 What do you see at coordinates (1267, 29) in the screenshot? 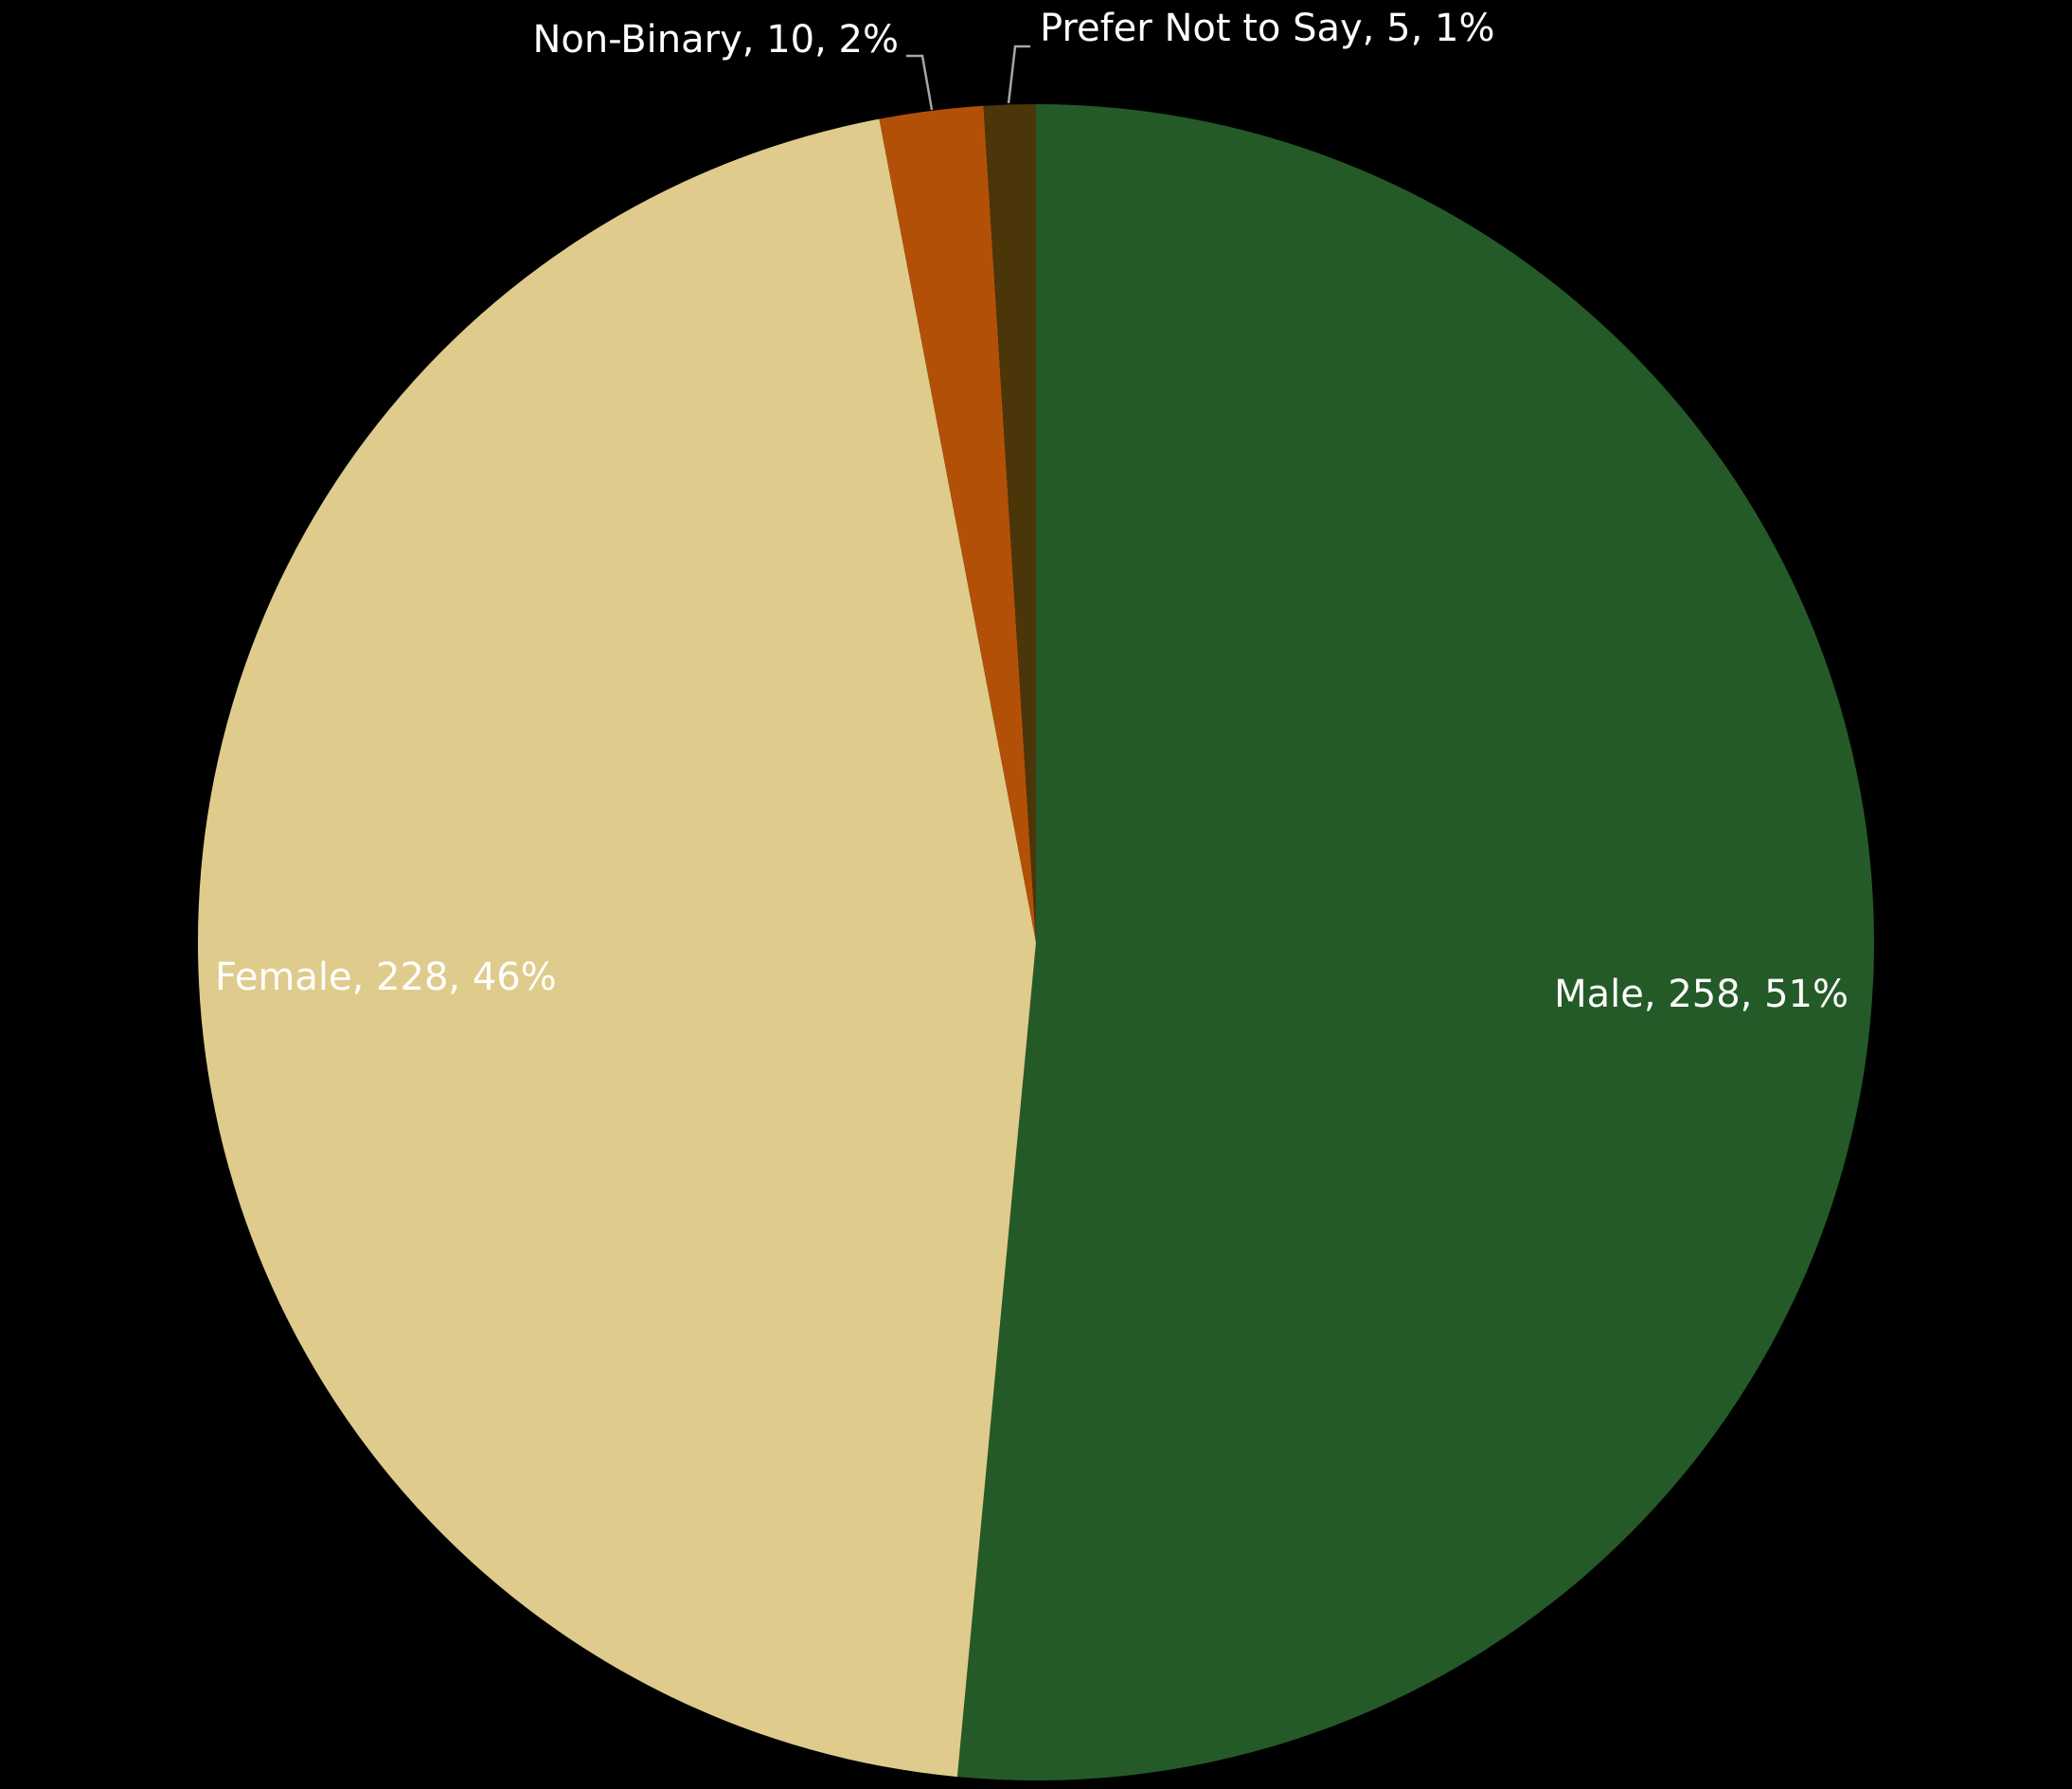
I see `data-label: Prefer Not to Say, 5, 1%` at bounding box center [1267, 29].